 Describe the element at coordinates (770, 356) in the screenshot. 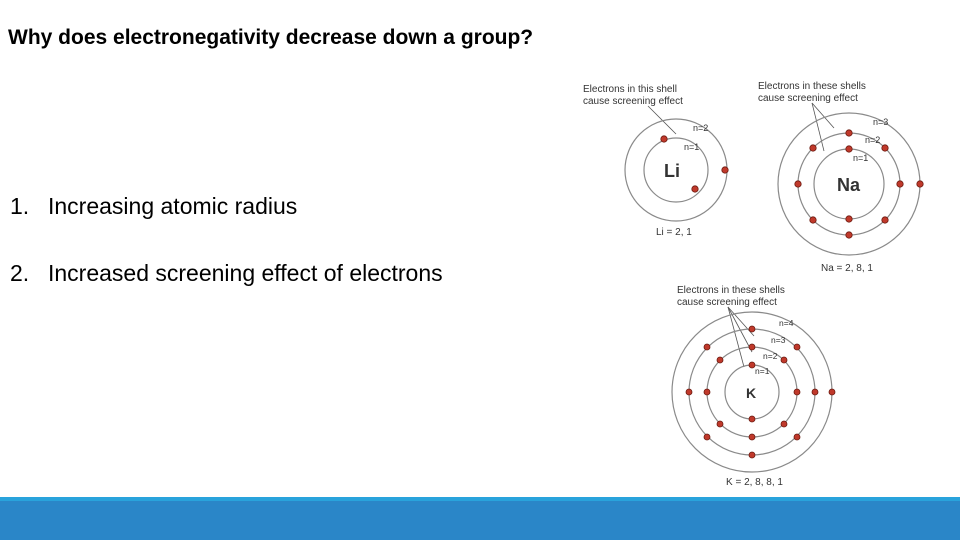

I see `k-shell-label-n2: n=2` at that location.